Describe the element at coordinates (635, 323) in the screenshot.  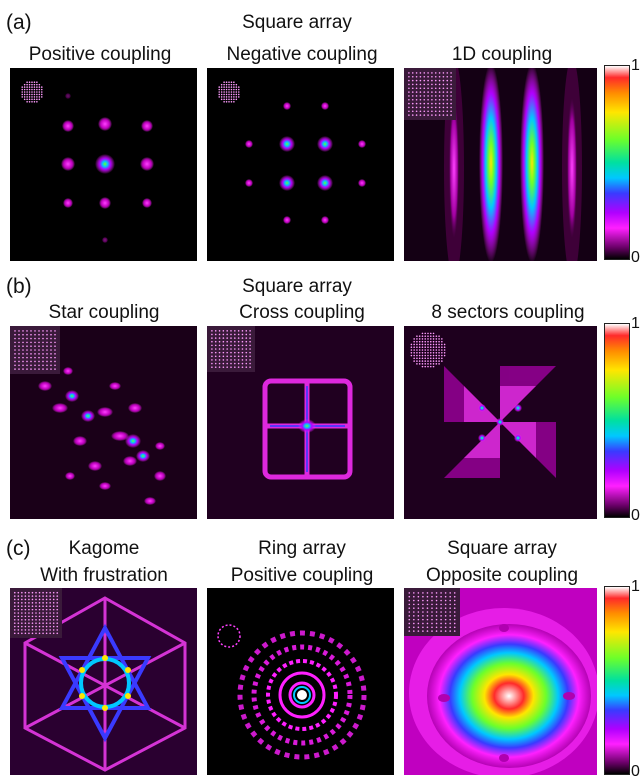
I see `colorbar-b-max: 1` at that location.